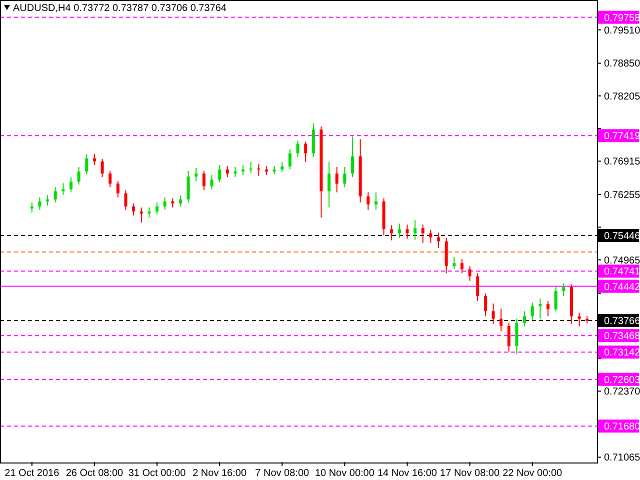  Describe the element at coordinates (120, 8) in the screenshot. I see `chart-title: AUDUSD,H4 0.73772 0.73787 0.73706 0.73764` at that location.